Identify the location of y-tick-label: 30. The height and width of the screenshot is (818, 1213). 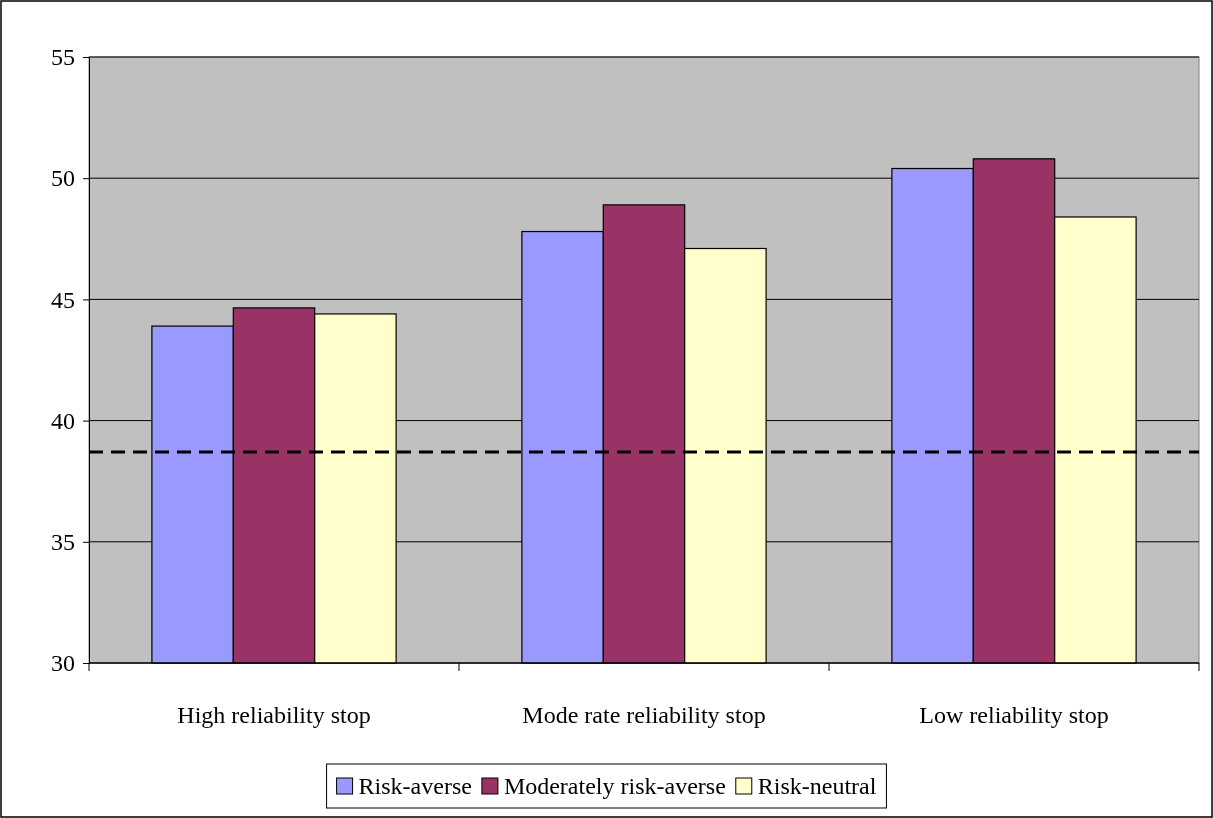
(63, 663).